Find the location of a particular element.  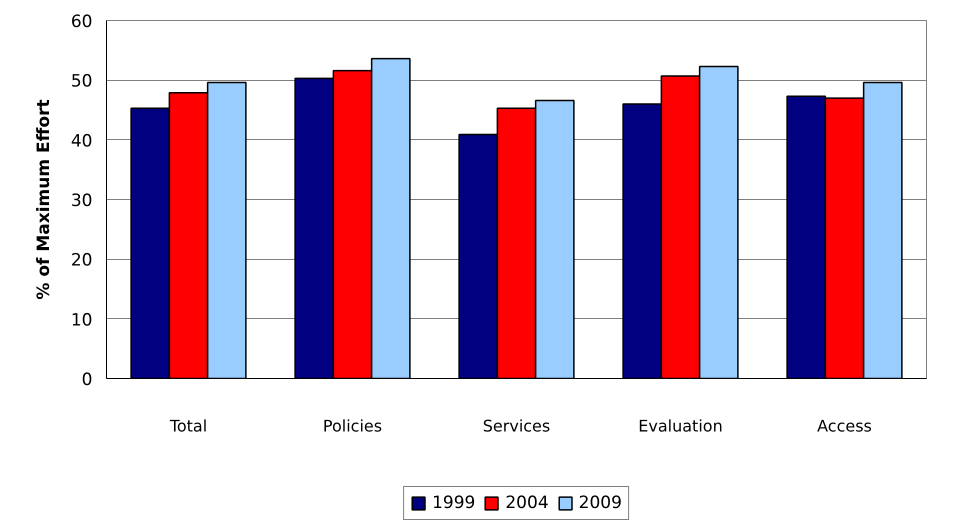

x-tick-label: Evaluation is located at coordinates (680, 426).